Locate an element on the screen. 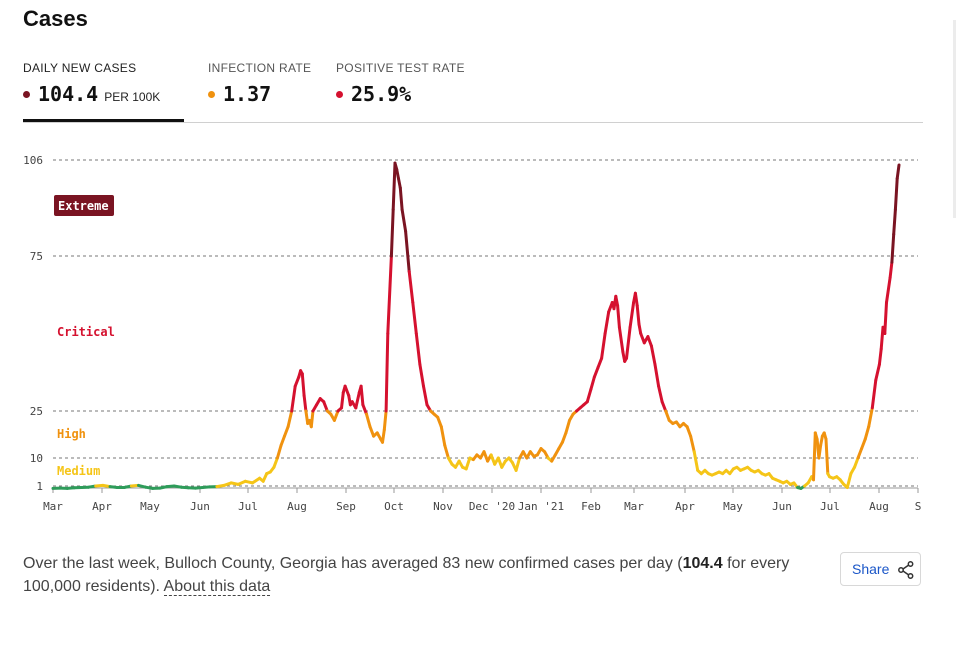 This screenshot has width=956, height=648. x-tick-label: Aug is located at coordinates (297, 506).